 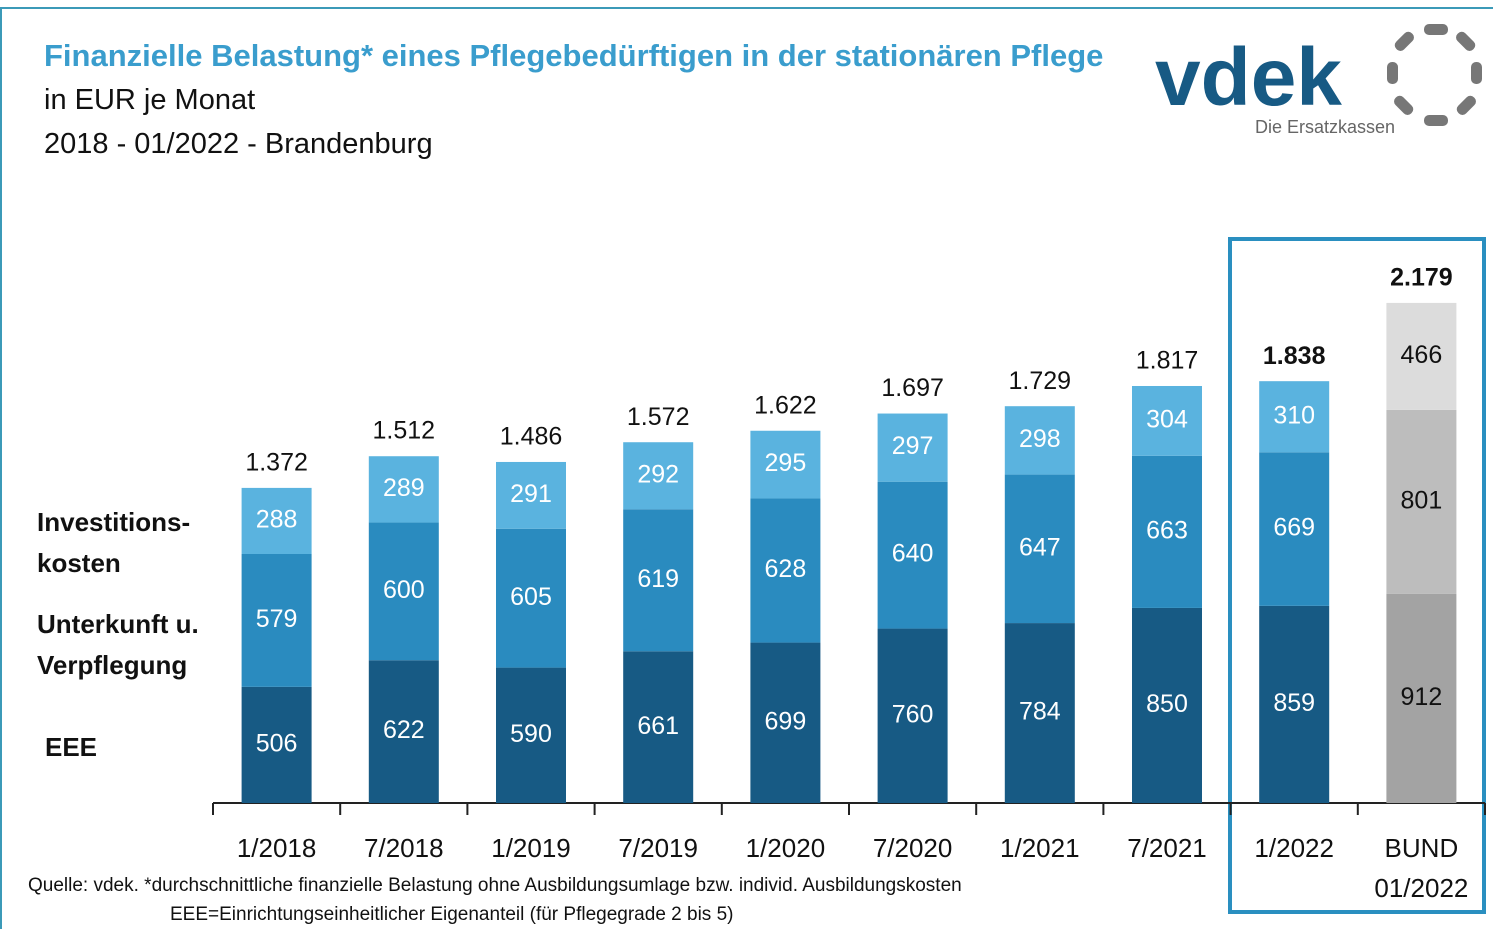 I want to click on segment-label: 291, so click(x=531, y=494).